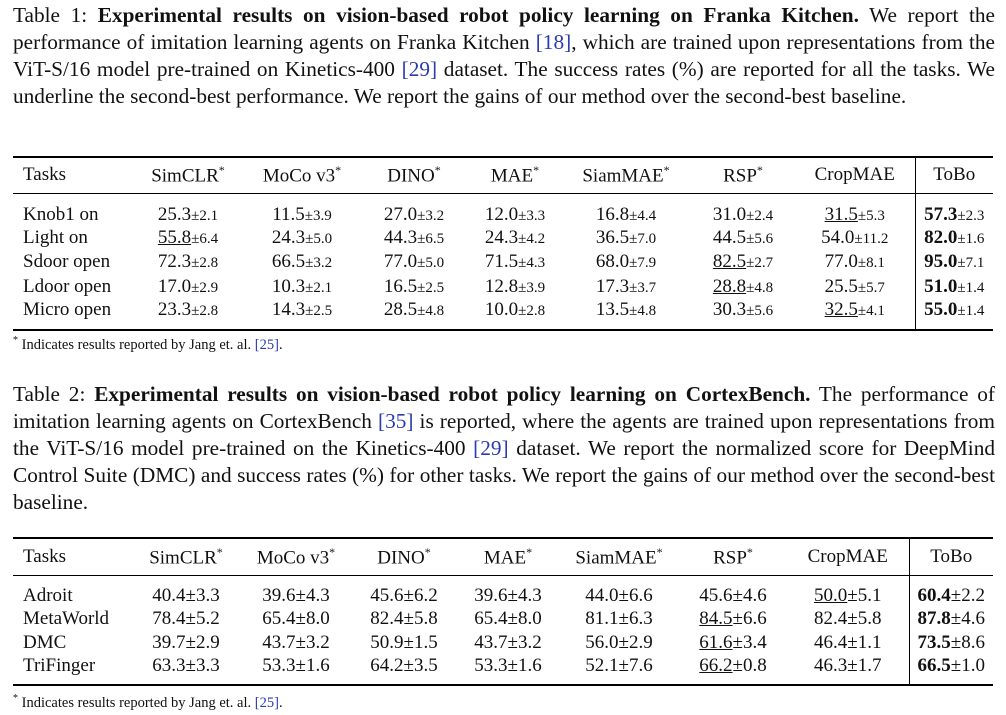 The height and width of the screenshot is (715, 1006). Describe the element at coordinates (515, 262) in the screenshot. I see `cell-mae: 71.5±4.3` at that location.